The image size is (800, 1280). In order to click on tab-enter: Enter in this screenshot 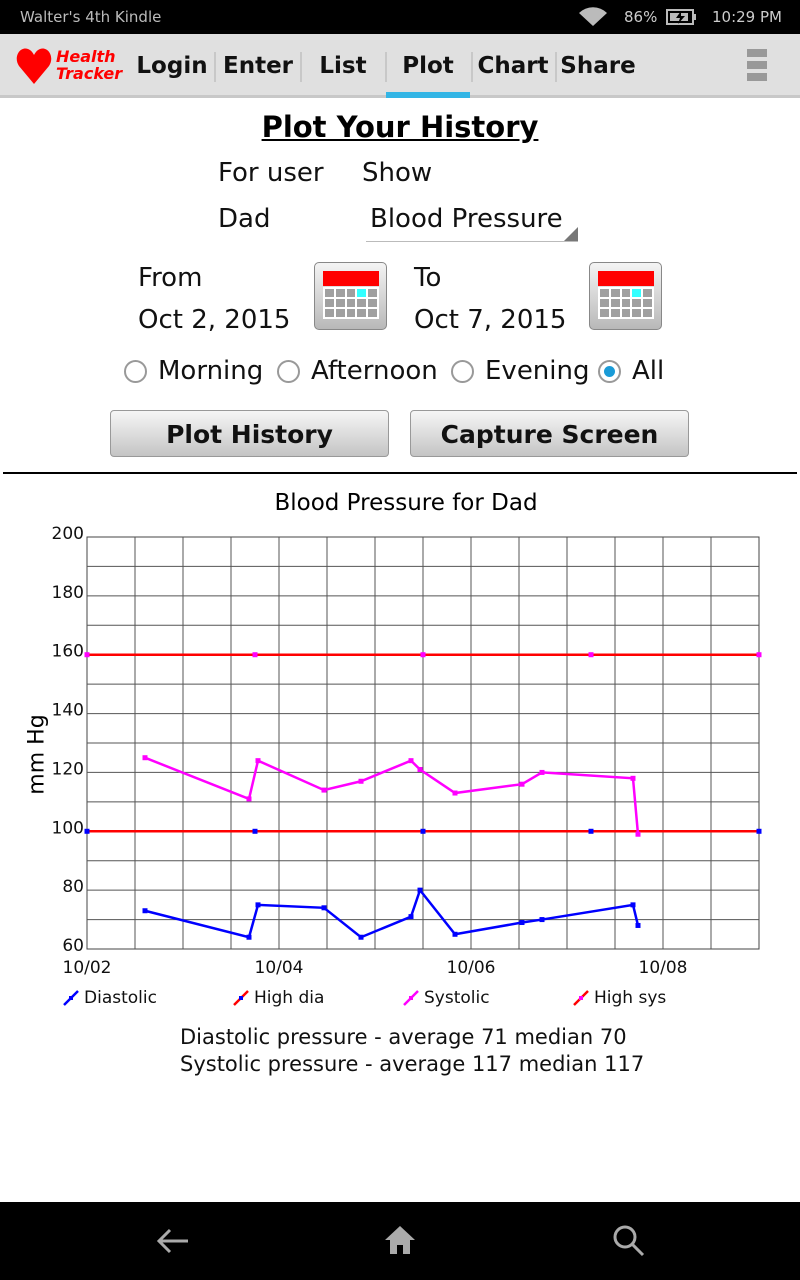, I will do `click(258, 66)`.